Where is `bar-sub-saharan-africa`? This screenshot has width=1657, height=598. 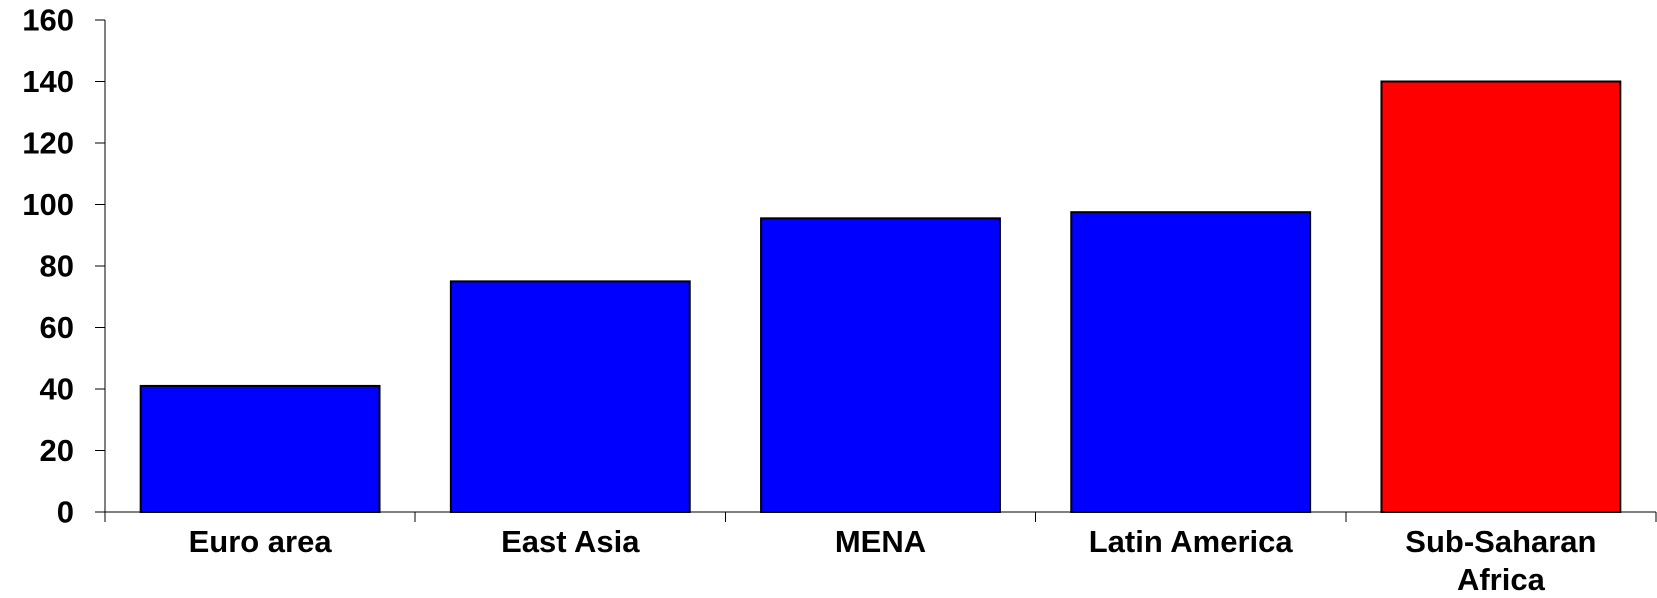 bar-sub-saharan-africa is located at coordinates (1501, 296).